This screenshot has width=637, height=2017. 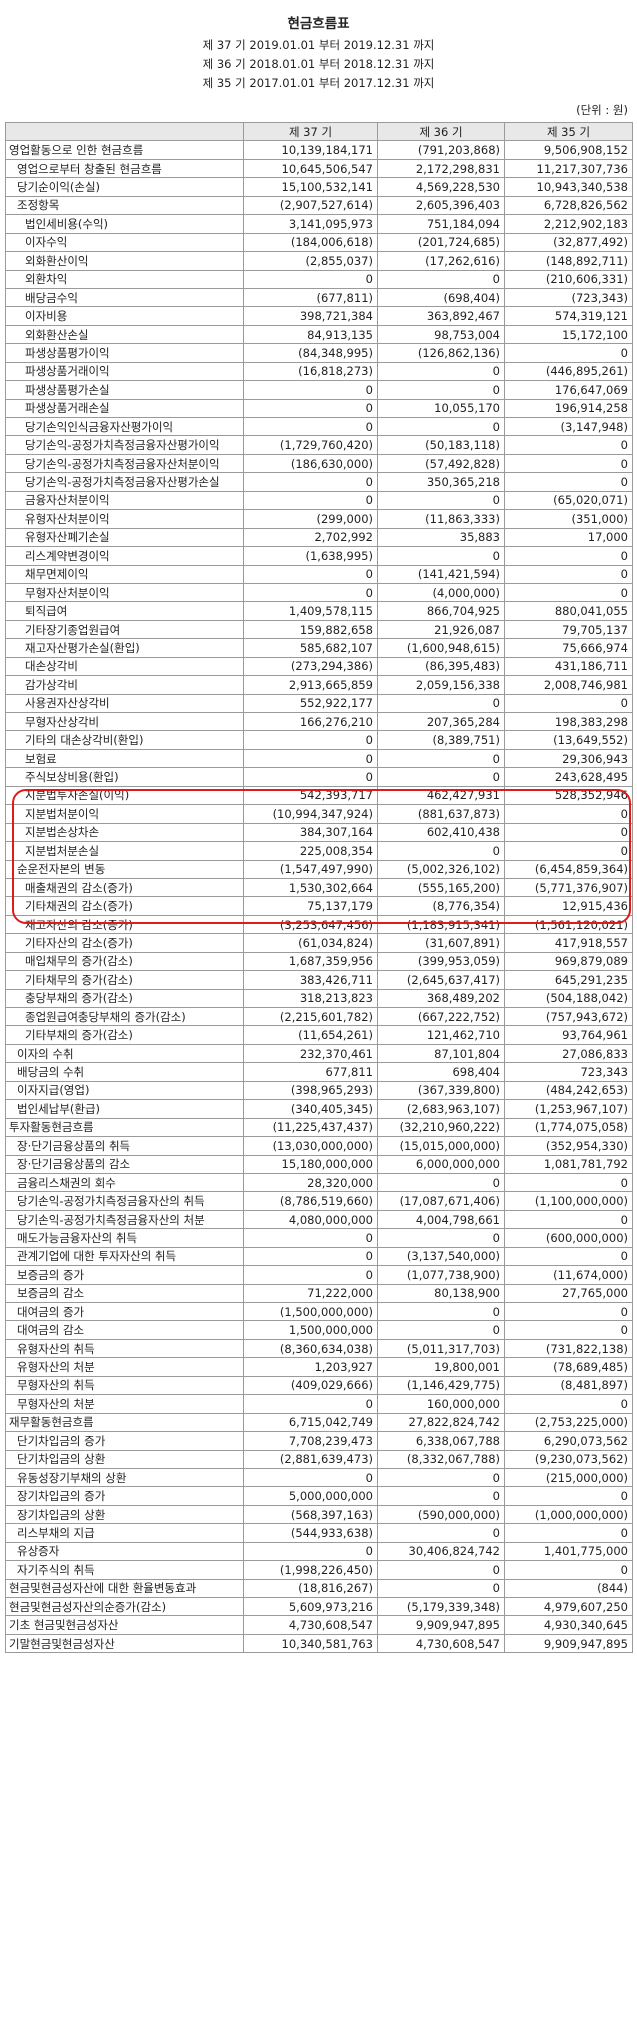 I want to click on value-cell-period-37: 1,687,359,956, so click(x=310, y=961).